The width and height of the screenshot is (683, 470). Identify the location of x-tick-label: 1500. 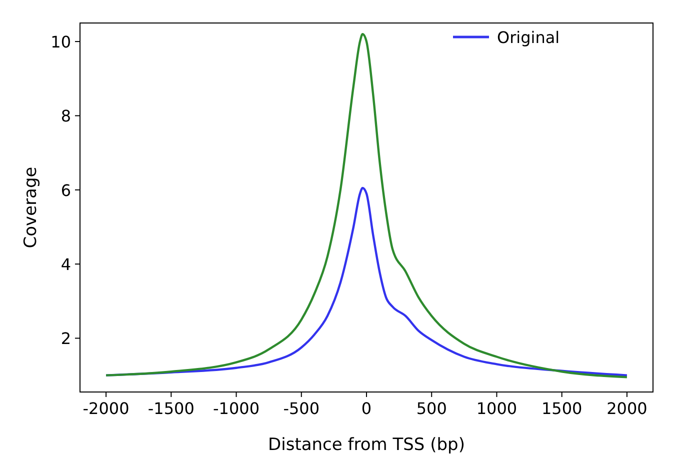
(561, 408).